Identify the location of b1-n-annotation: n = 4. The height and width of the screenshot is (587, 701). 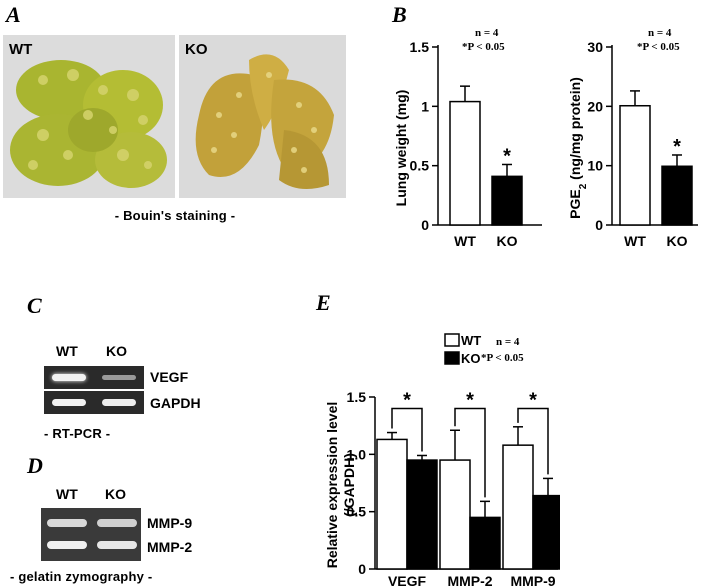
(487, 33).